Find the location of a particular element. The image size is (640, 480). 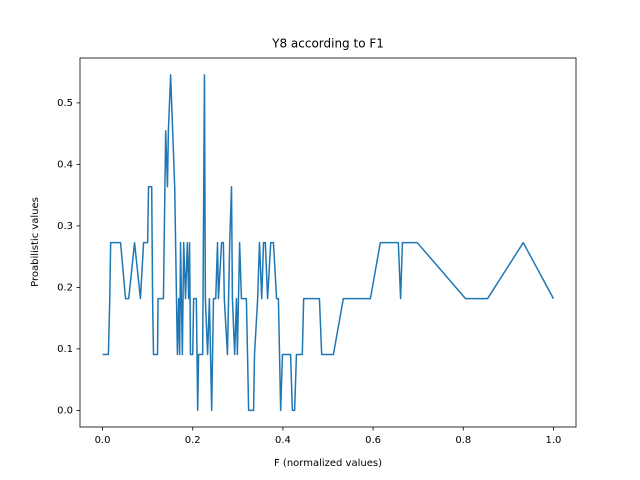

y-tick-label: 0.4 is located at coordinates (65, 164).